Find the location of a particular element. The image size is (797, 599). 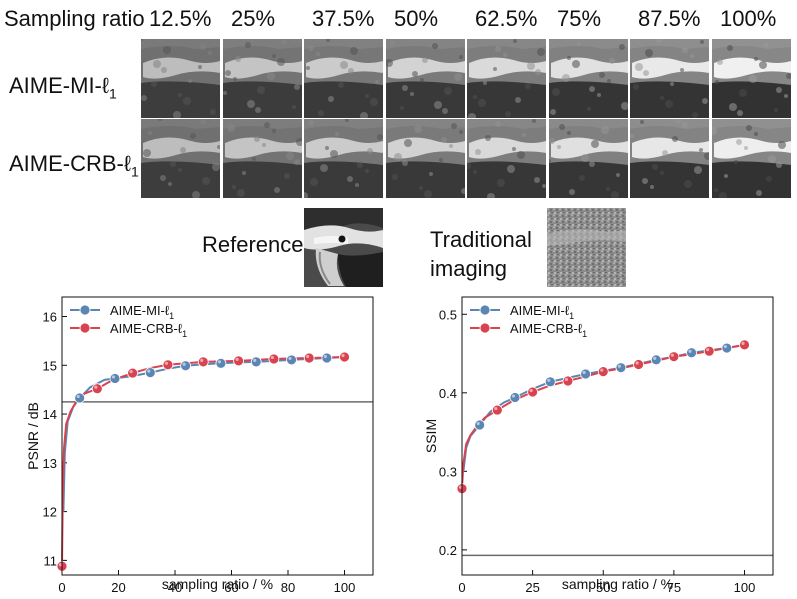

ratio-header-5: 75% is located at coordinates (579, 18).